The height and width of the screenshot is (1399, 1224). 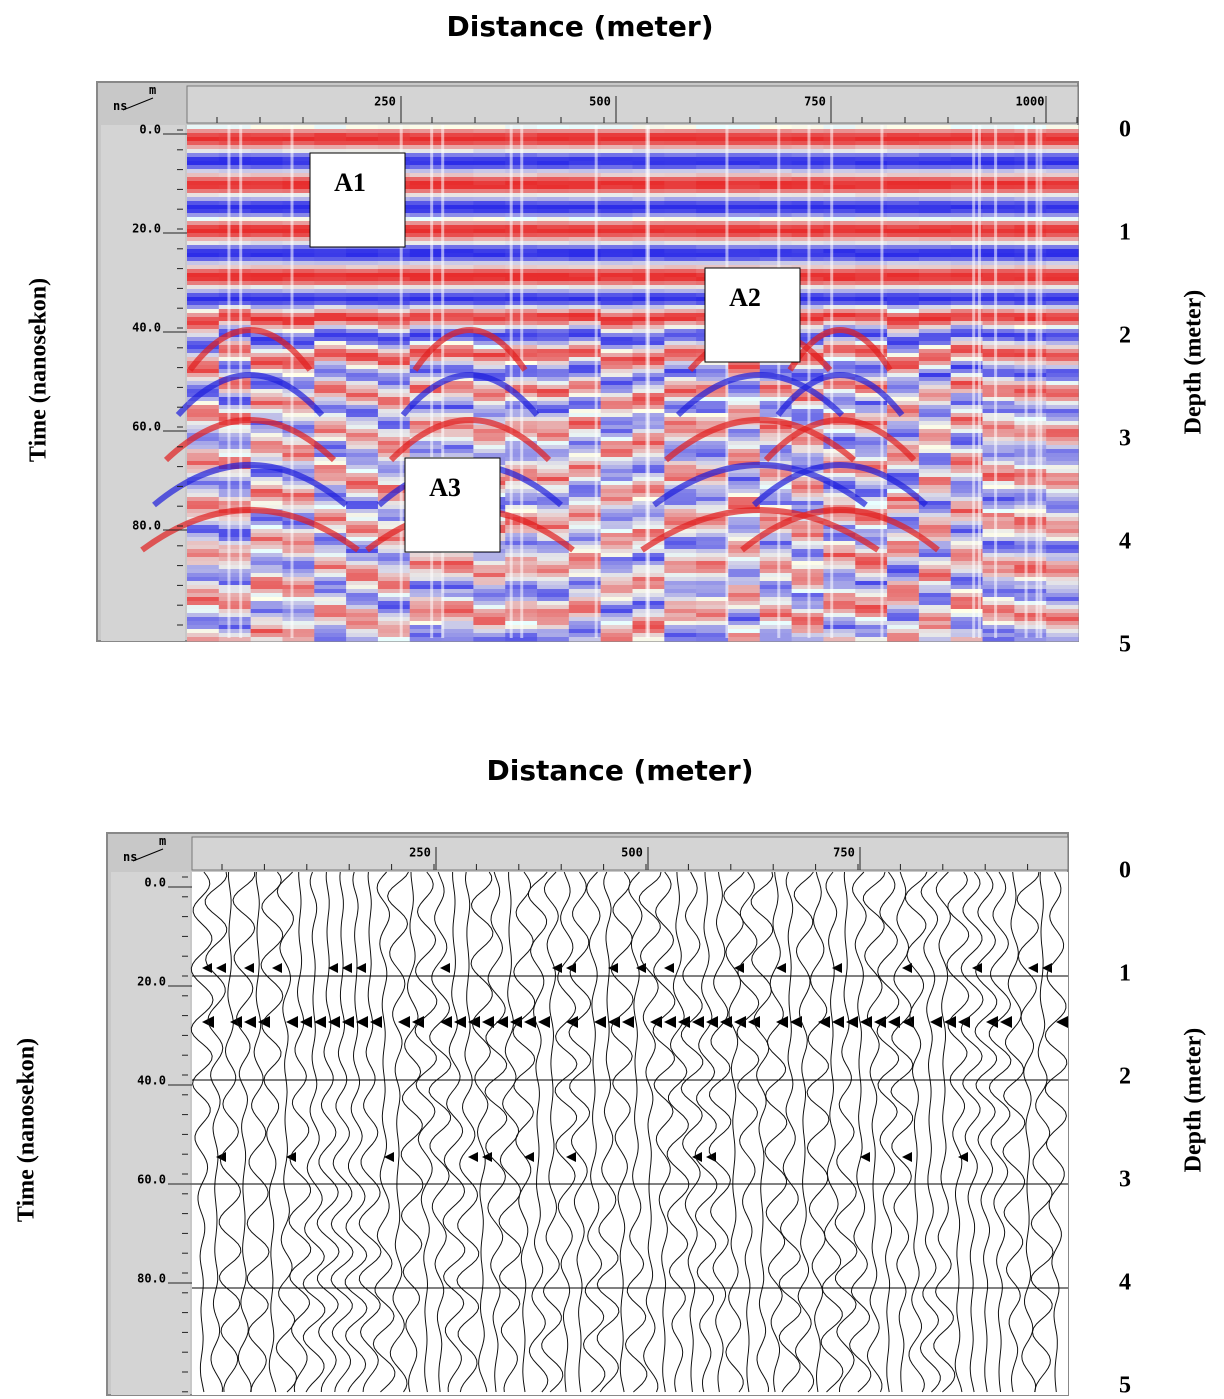 I want to click on corner-unit: ns, so click(x=120, y=106).